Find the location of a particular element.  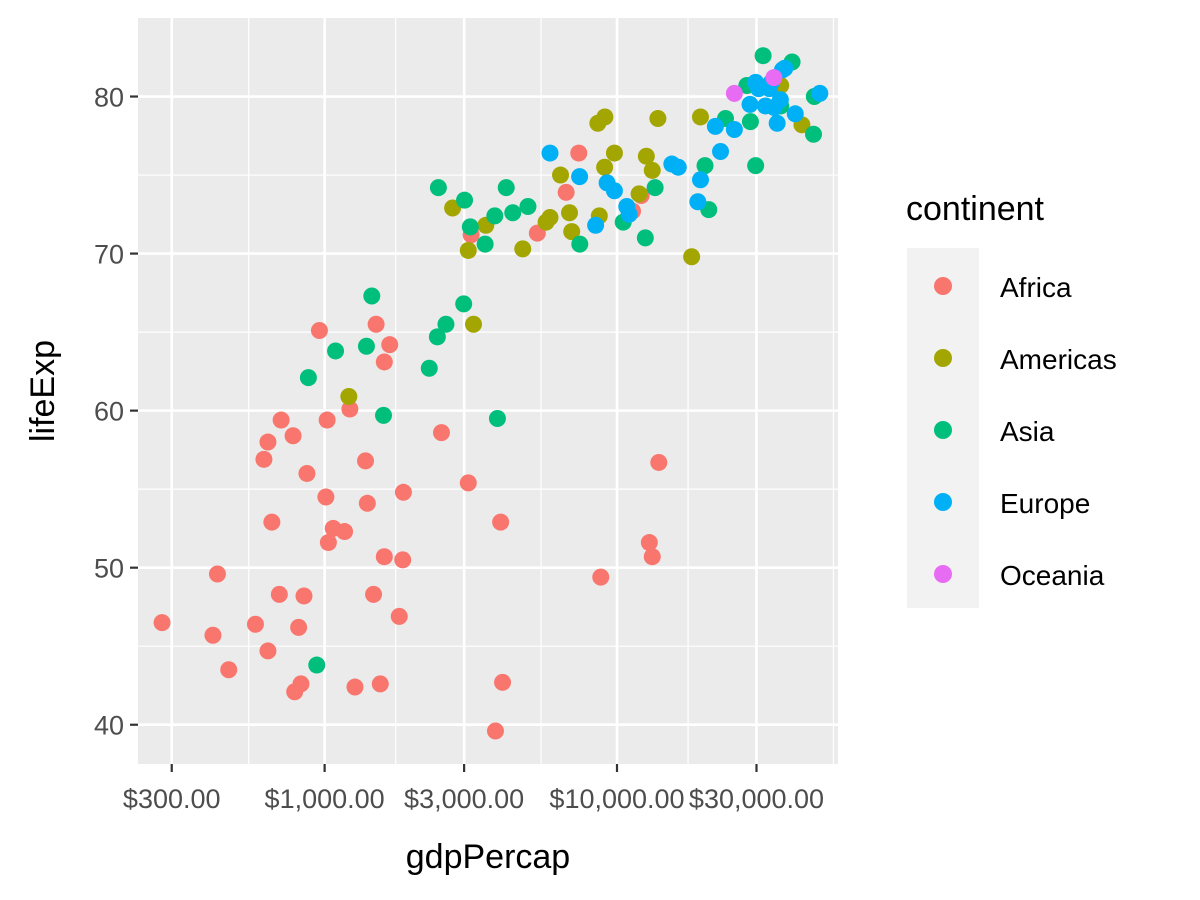

legend-label-asia: Asia is located at coordinates (1027, 431).